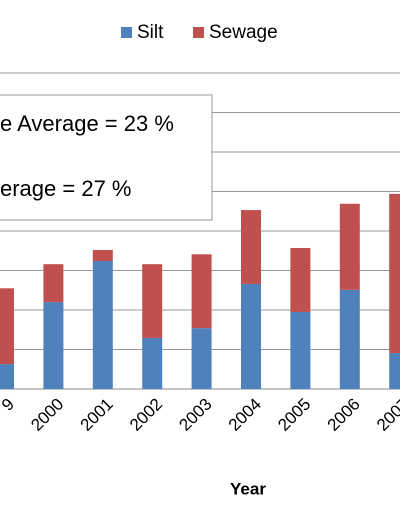 The height and width of the screenshot is (516, 400). Describe the element at coordinates (146, 415) in the screenshot. I see `x-tick-label: 2002` at that location.